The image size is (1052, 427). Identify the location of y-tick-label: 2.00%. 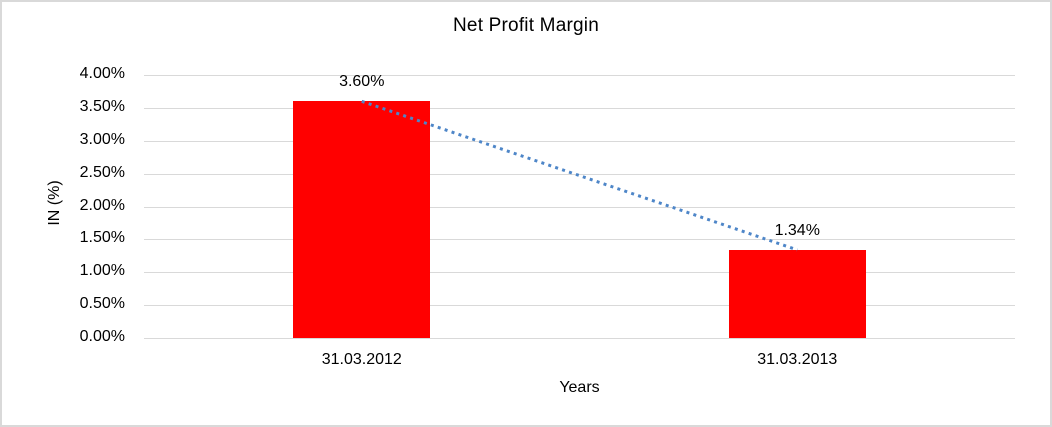
(102, 205).